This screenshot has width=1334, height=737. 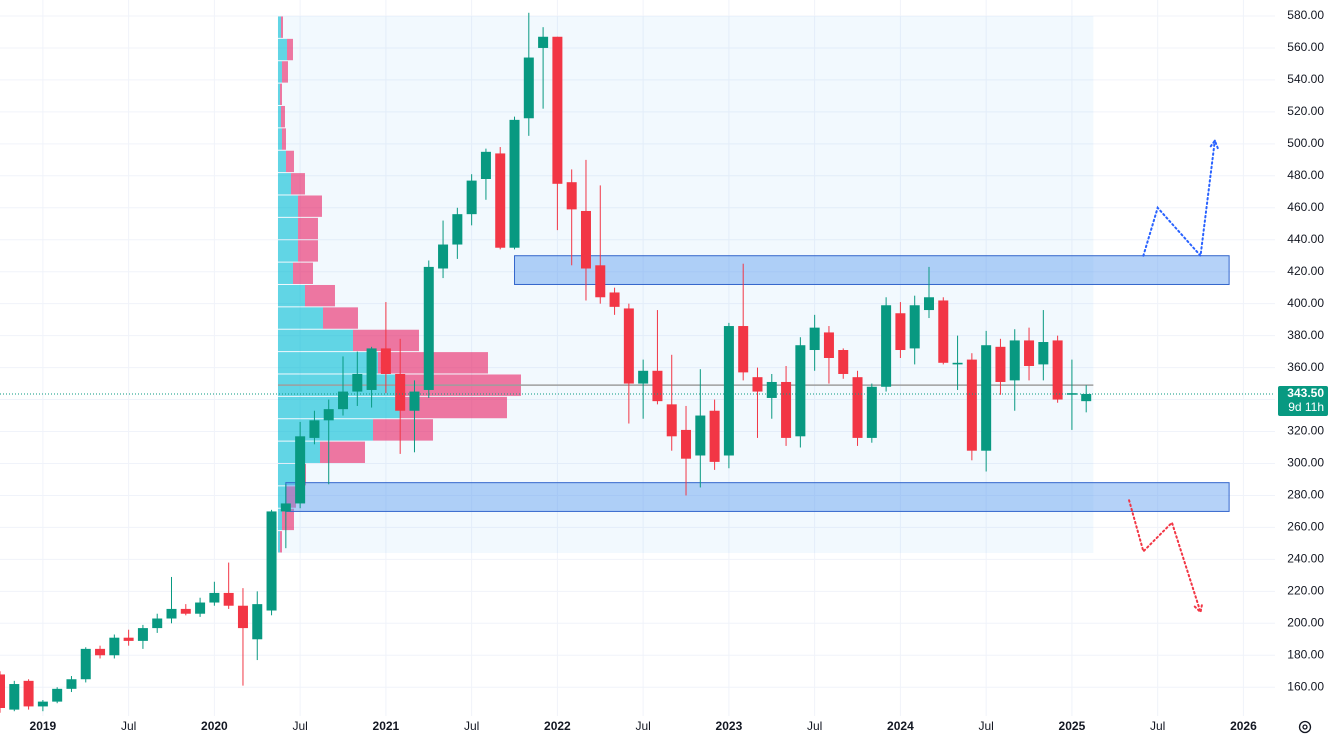 I want to click on projection-path, so click(x=1165, y=556).